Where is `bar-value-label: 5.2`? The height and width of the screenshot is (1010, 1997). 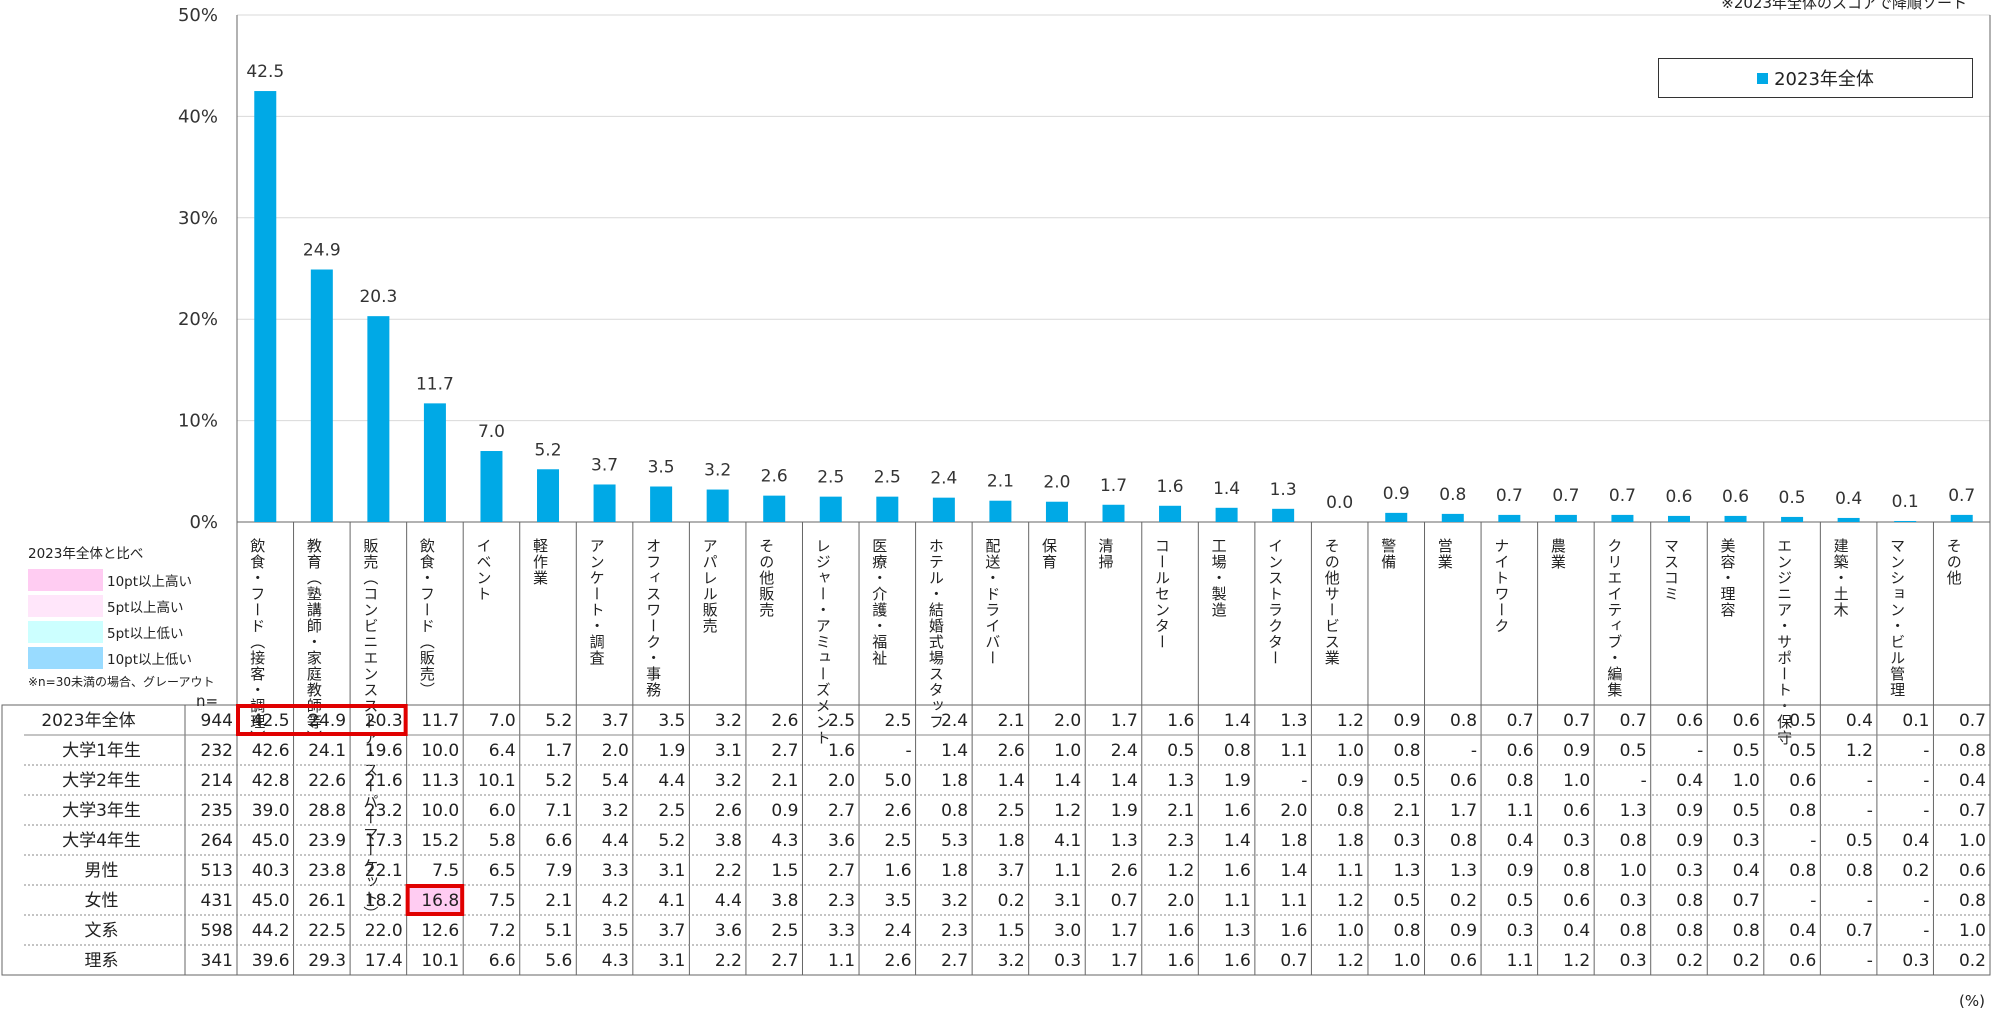 bar-value-label: 5.2 is located at coordinates (547, 450).